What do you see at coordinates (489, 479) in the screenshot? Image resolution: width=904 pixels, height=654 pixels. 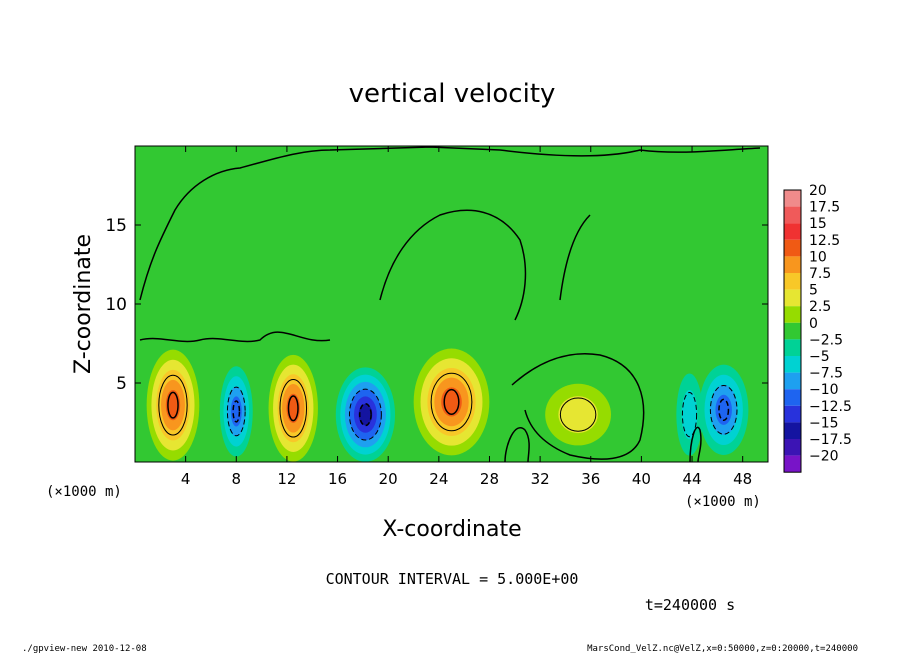 I see `x-tick-label: 28` at bounding box center [489, 479].